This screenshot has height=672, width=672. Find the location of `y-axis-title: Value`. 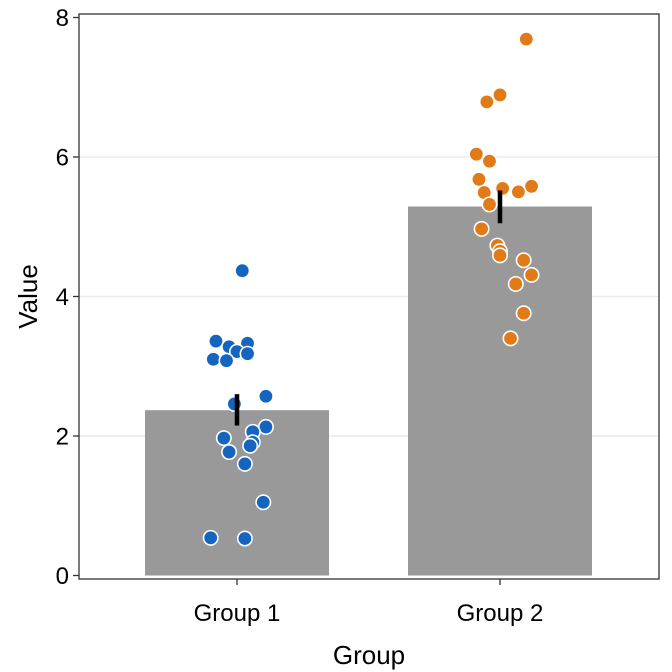

y-axis-title: Value is located at coordinates (28, 296).